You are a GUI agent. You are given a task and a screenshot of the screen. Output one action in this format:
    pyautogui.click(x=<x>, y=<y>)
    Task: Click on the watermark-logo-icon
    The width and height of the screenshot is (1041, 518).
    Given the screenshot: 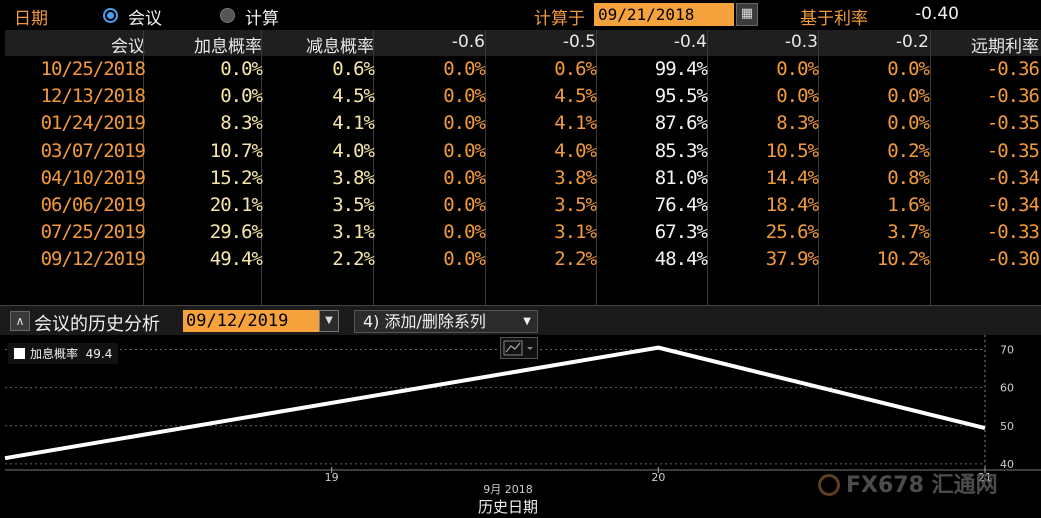 What is the action you would take?
    pyautogui.click(x=829, y=485)
    